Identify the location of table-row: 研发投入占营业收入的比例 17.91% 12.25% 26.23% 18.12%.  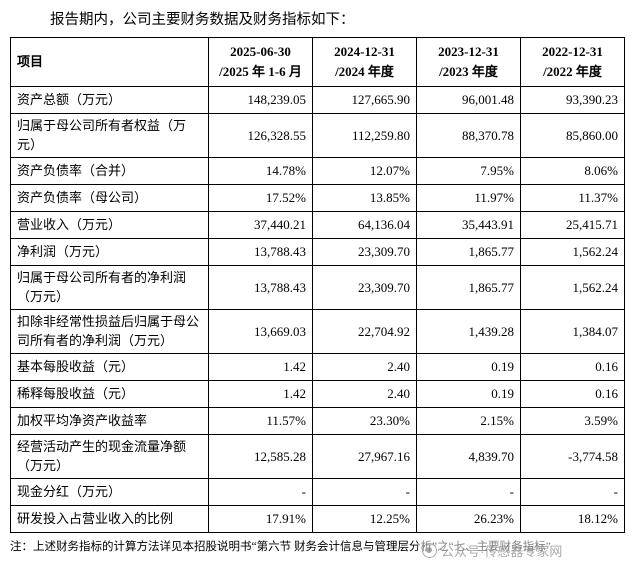
(317, 518).